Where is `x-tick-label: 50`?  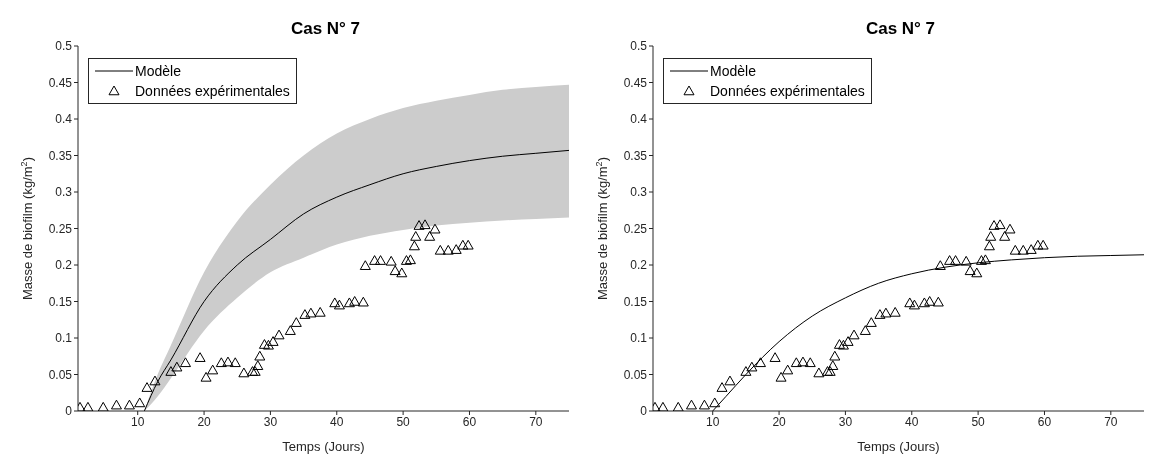 x-tick-label: 50 is located at coordinates (978, 421).